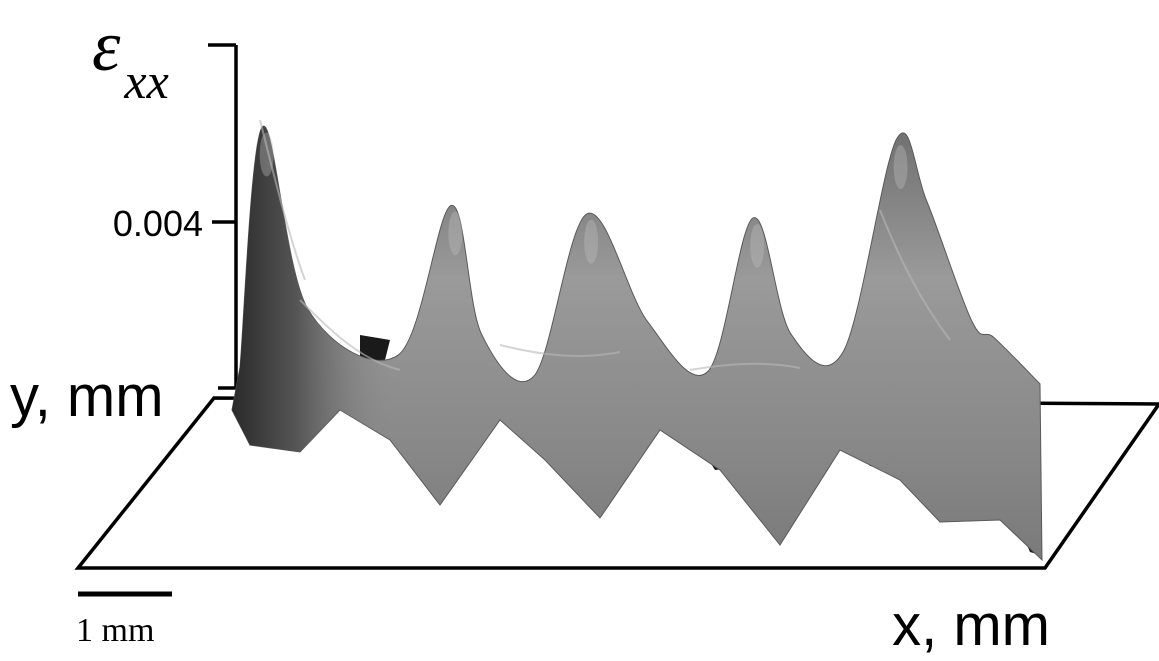 The image size is (1159, 661). I want to click on z-axis-subscript: xx, so click(145, 81).